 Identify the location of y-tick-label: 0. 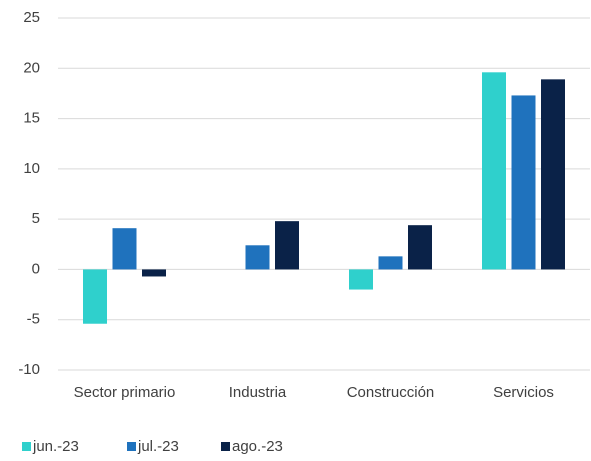
(36, 268).